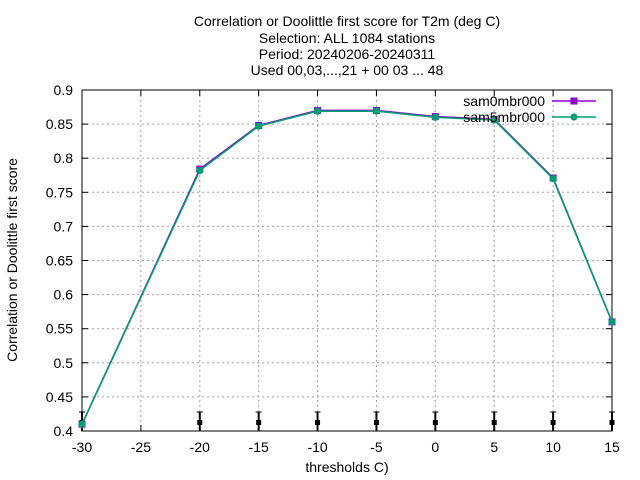  Describe the element at coordinates (494, 447) in the screenshot. I see `x-tick-label: 5` at that location.